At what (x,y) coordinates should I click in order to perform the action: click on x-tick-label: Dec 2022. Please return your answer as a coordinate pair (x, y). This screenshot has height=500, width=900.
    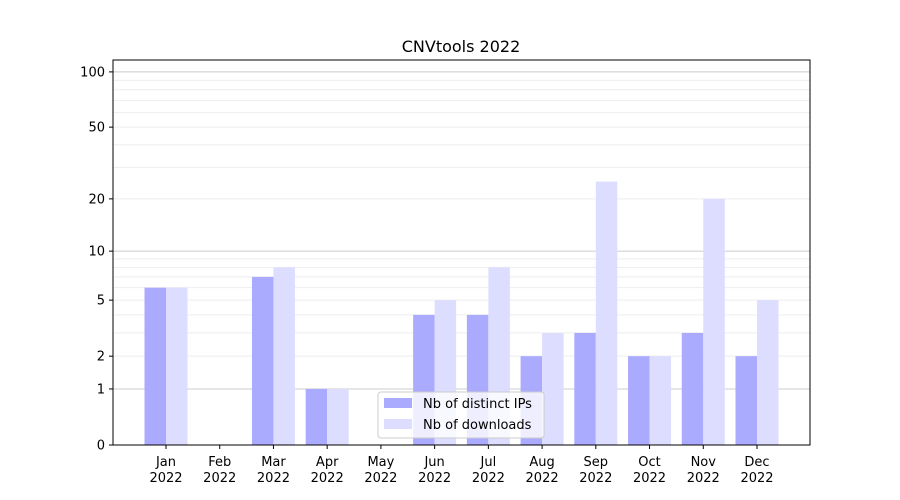
    Looking at the image, I should click on (756, 470).